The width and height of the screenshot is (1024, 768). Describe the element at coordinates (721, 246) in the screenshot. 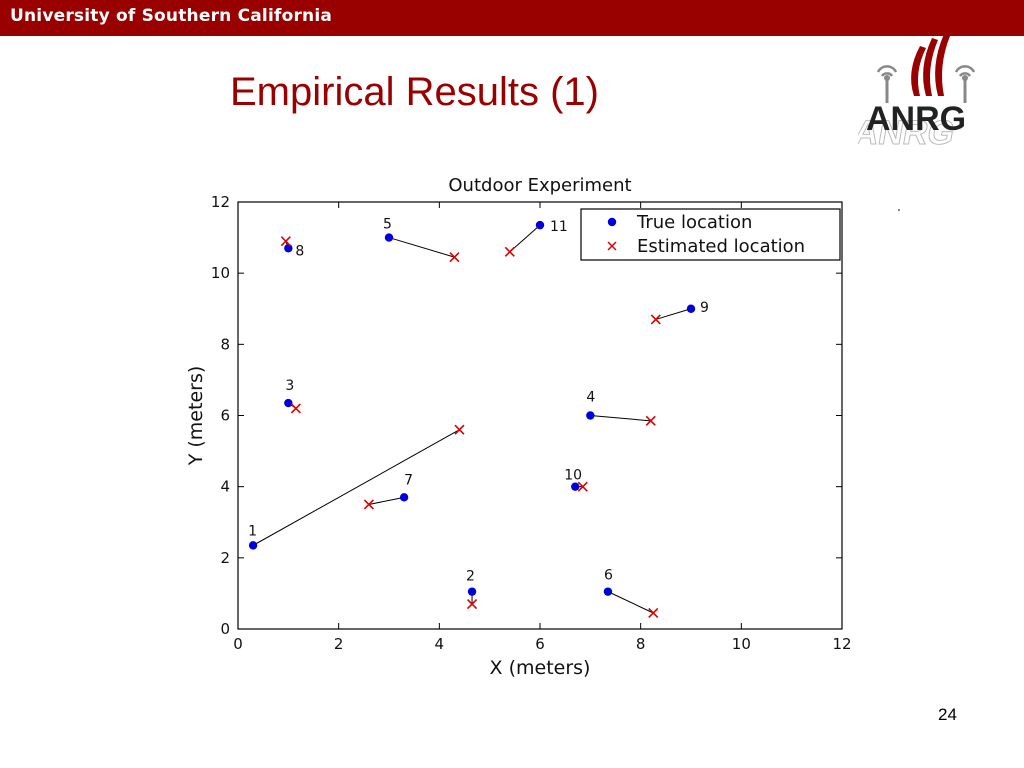

I see `legend-estimated-label: Estimated location` at that location.